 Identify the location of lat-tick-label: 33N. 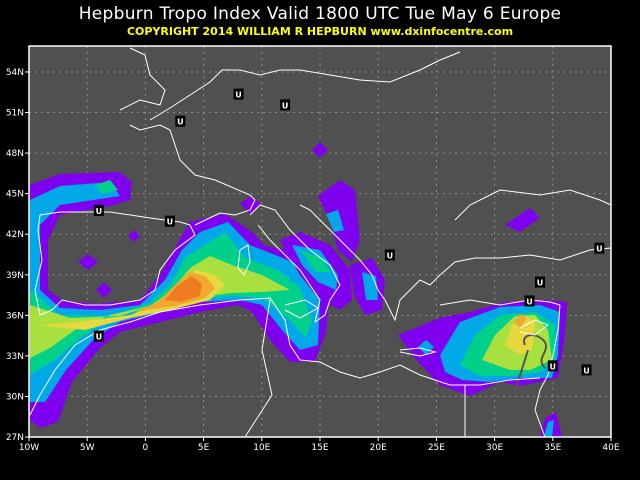
(15, 357).